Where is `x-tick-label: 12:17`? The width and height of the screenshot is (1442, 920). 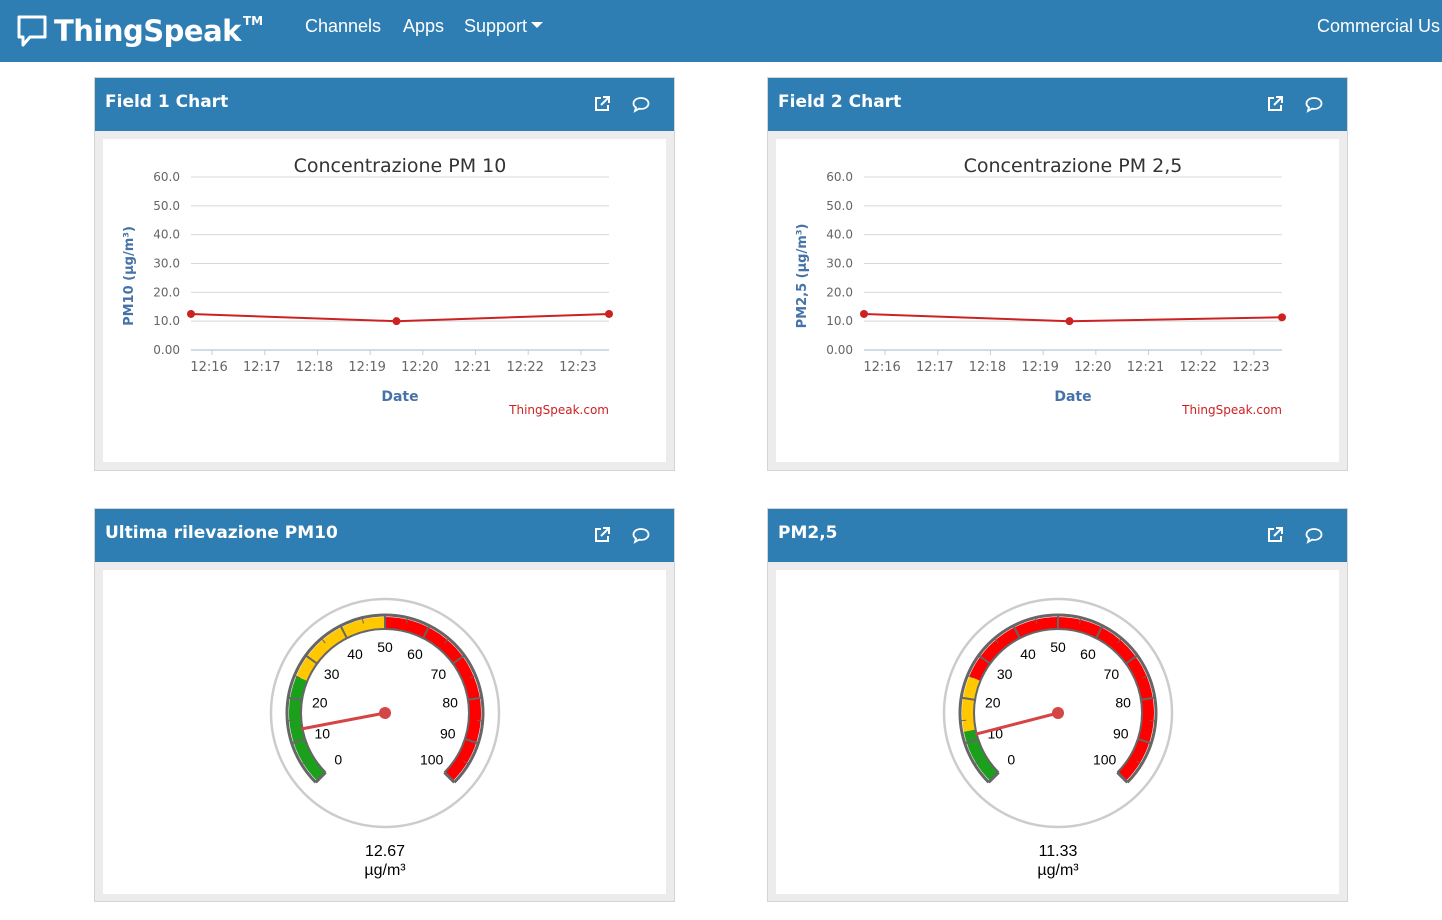
x-tick-label: 12:17 is located at coordinates (934, 367).